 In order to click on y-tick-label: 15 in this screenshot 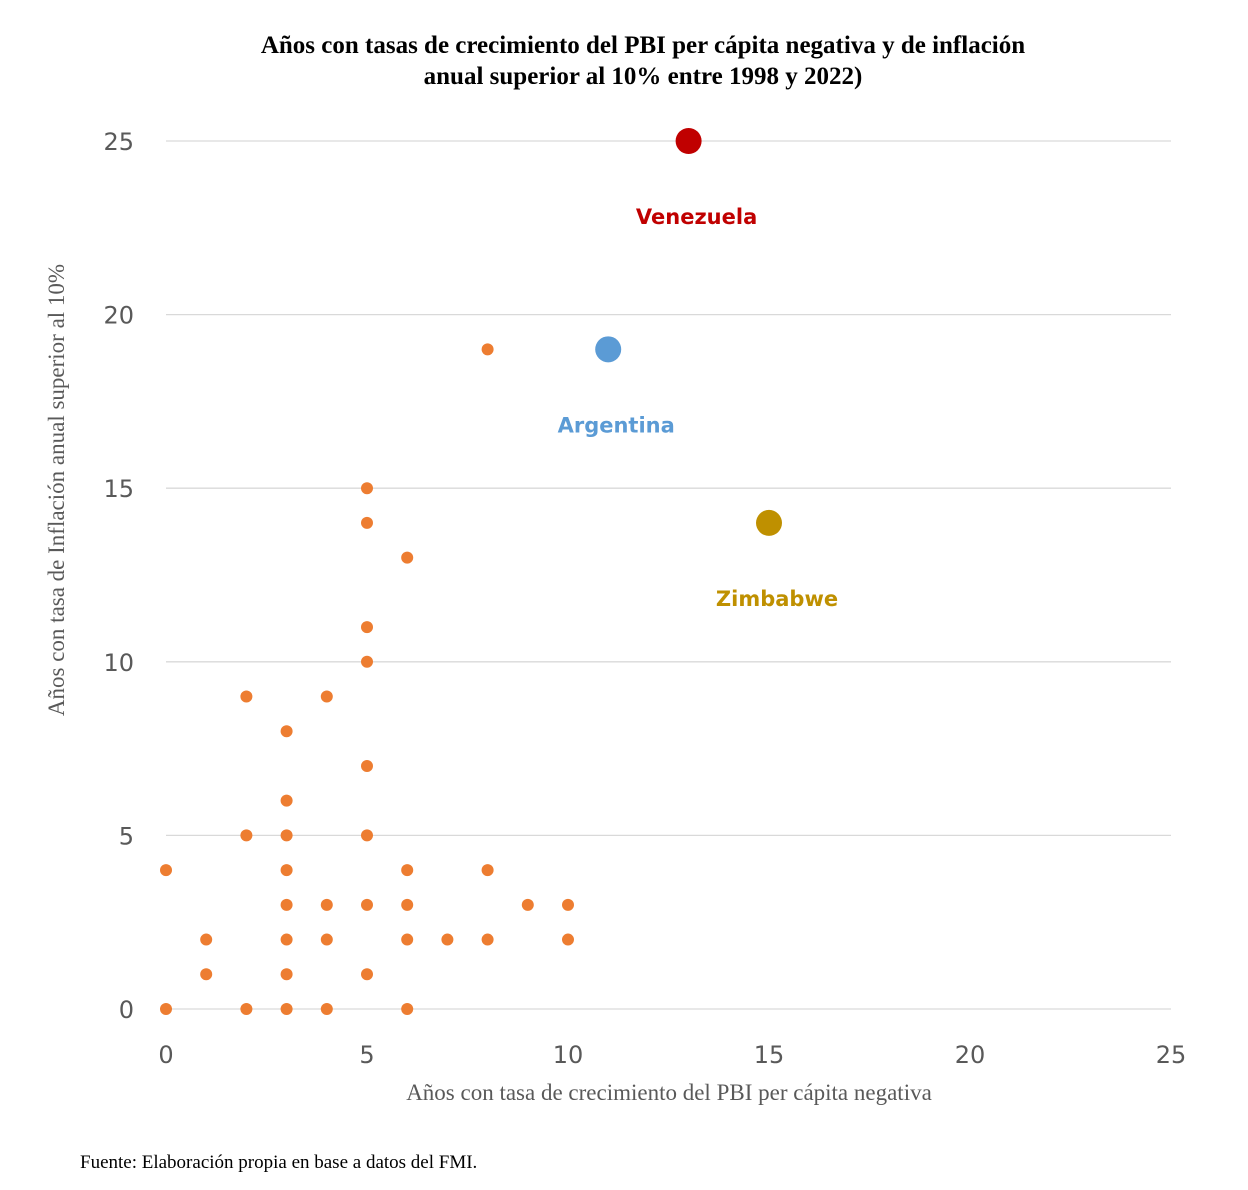, I will do `click(118, 489)`.